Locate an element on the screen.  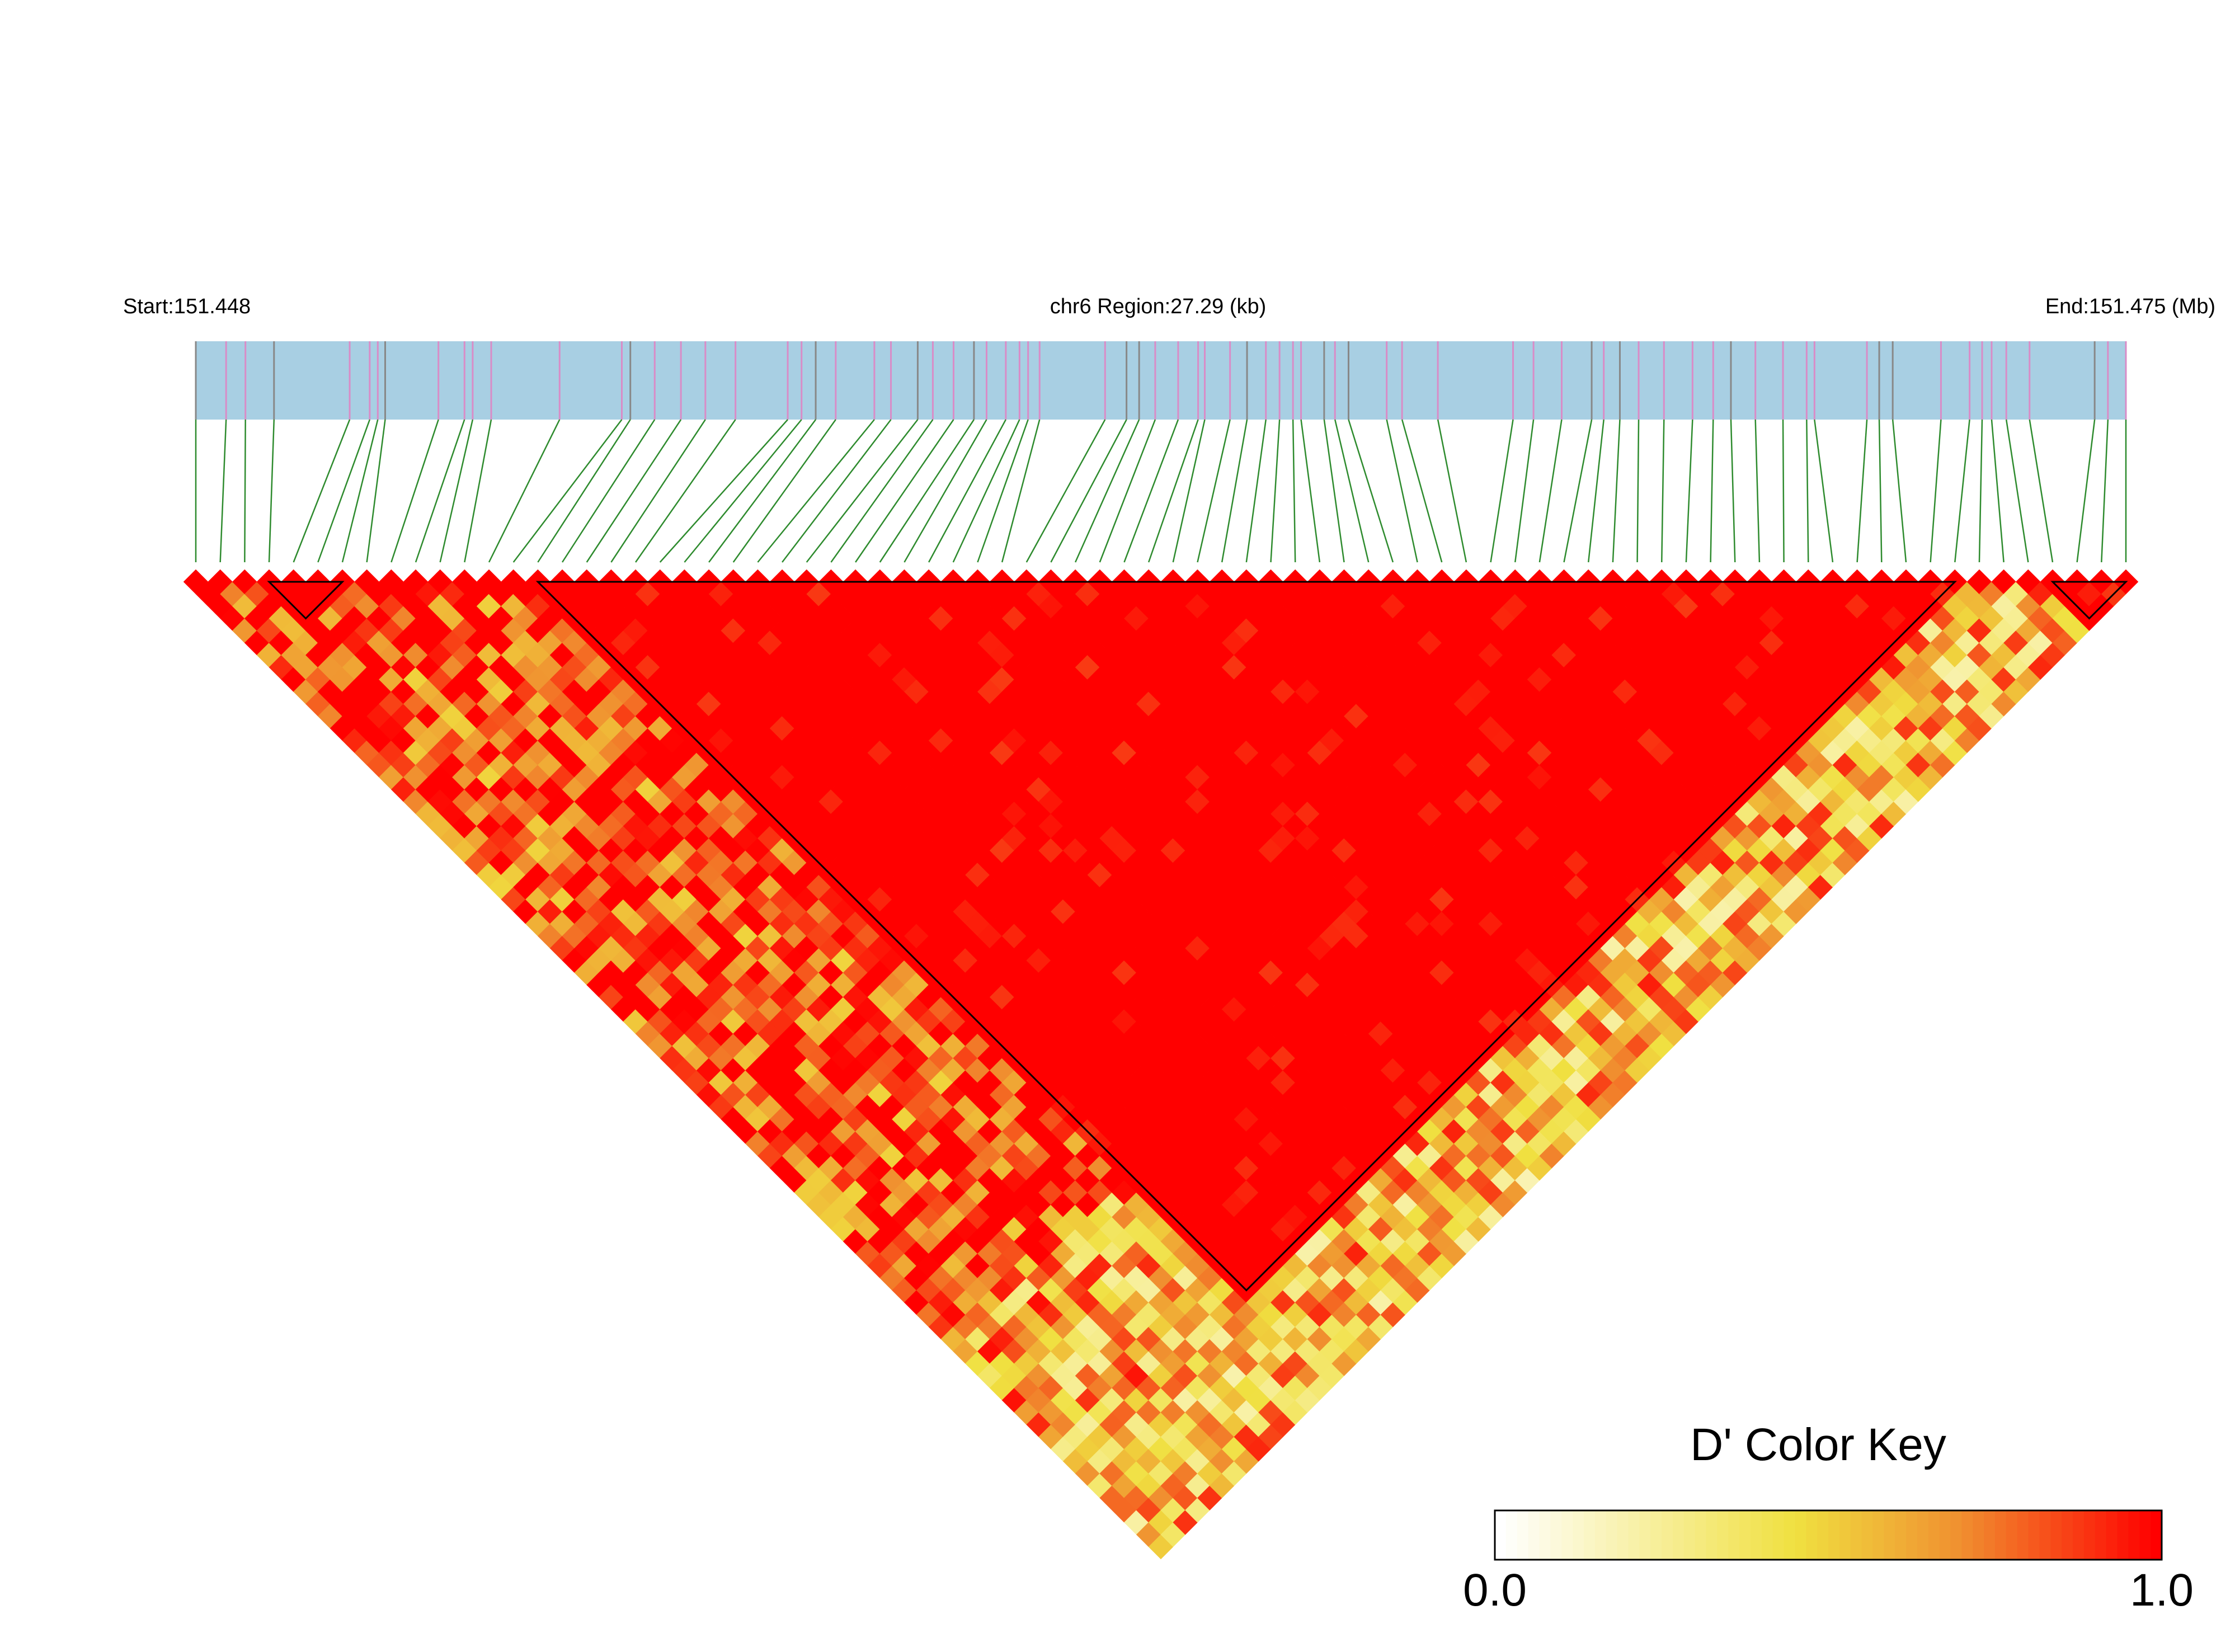
gene-band is located at coordinates (1161, 381).